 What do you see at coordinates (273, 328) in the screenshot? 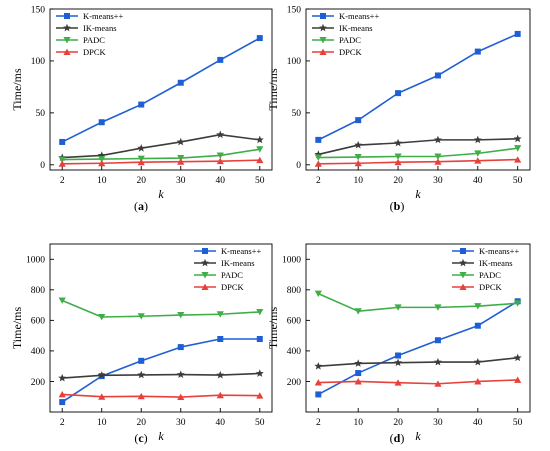
I see `y-axis-title: Time/ms` at bounding box center [273, 328].